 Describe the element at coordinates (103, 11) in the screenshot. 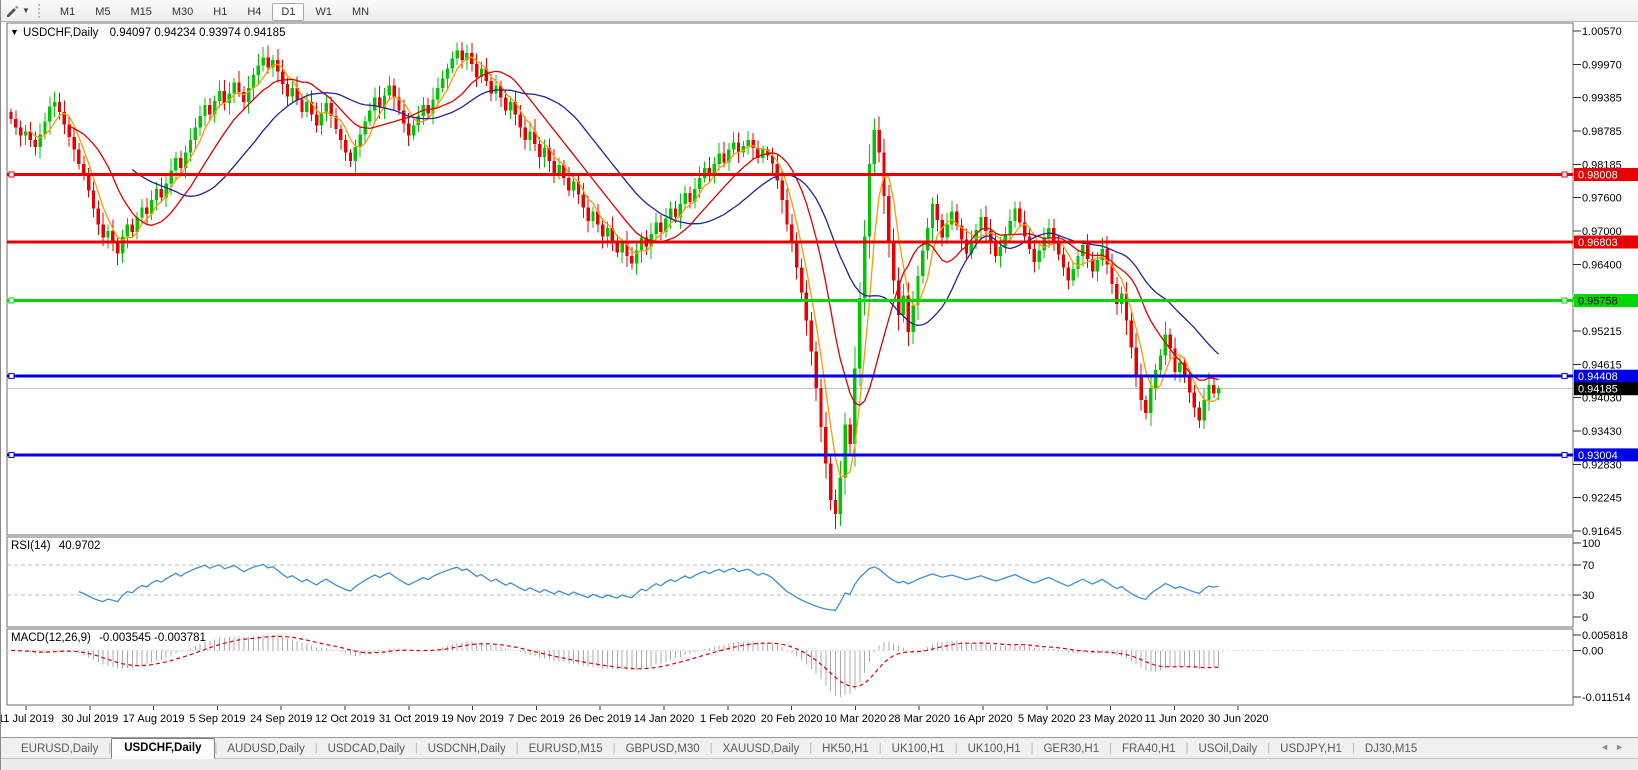

I see `timeframe-button-m5: M5` at that location.